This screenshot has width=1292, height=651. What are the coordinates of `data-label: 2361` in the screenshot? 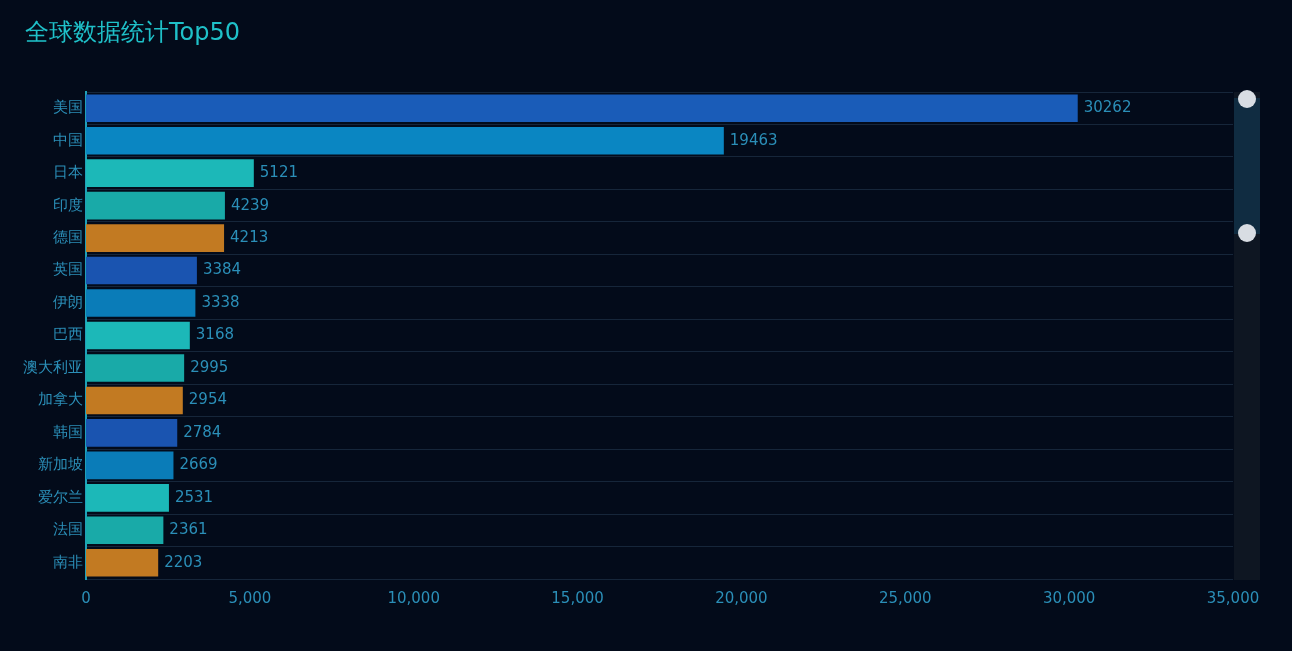 It's located at (188, 529).